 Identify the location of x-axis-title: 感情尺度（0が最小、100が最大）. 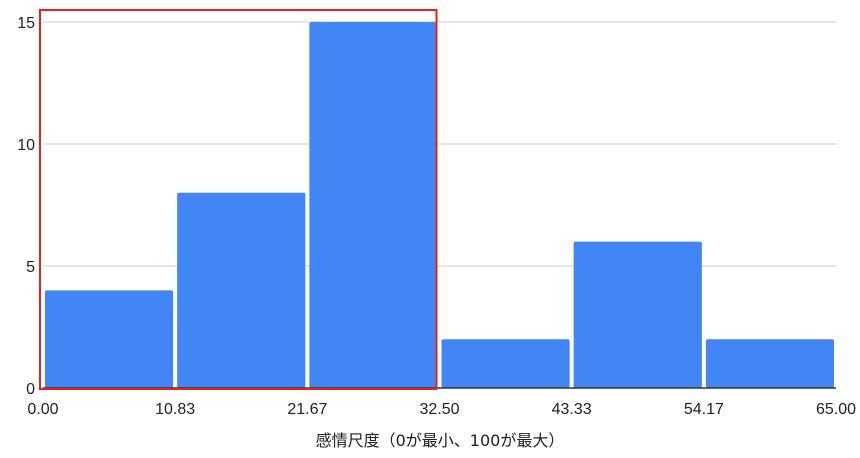
(440, 440).